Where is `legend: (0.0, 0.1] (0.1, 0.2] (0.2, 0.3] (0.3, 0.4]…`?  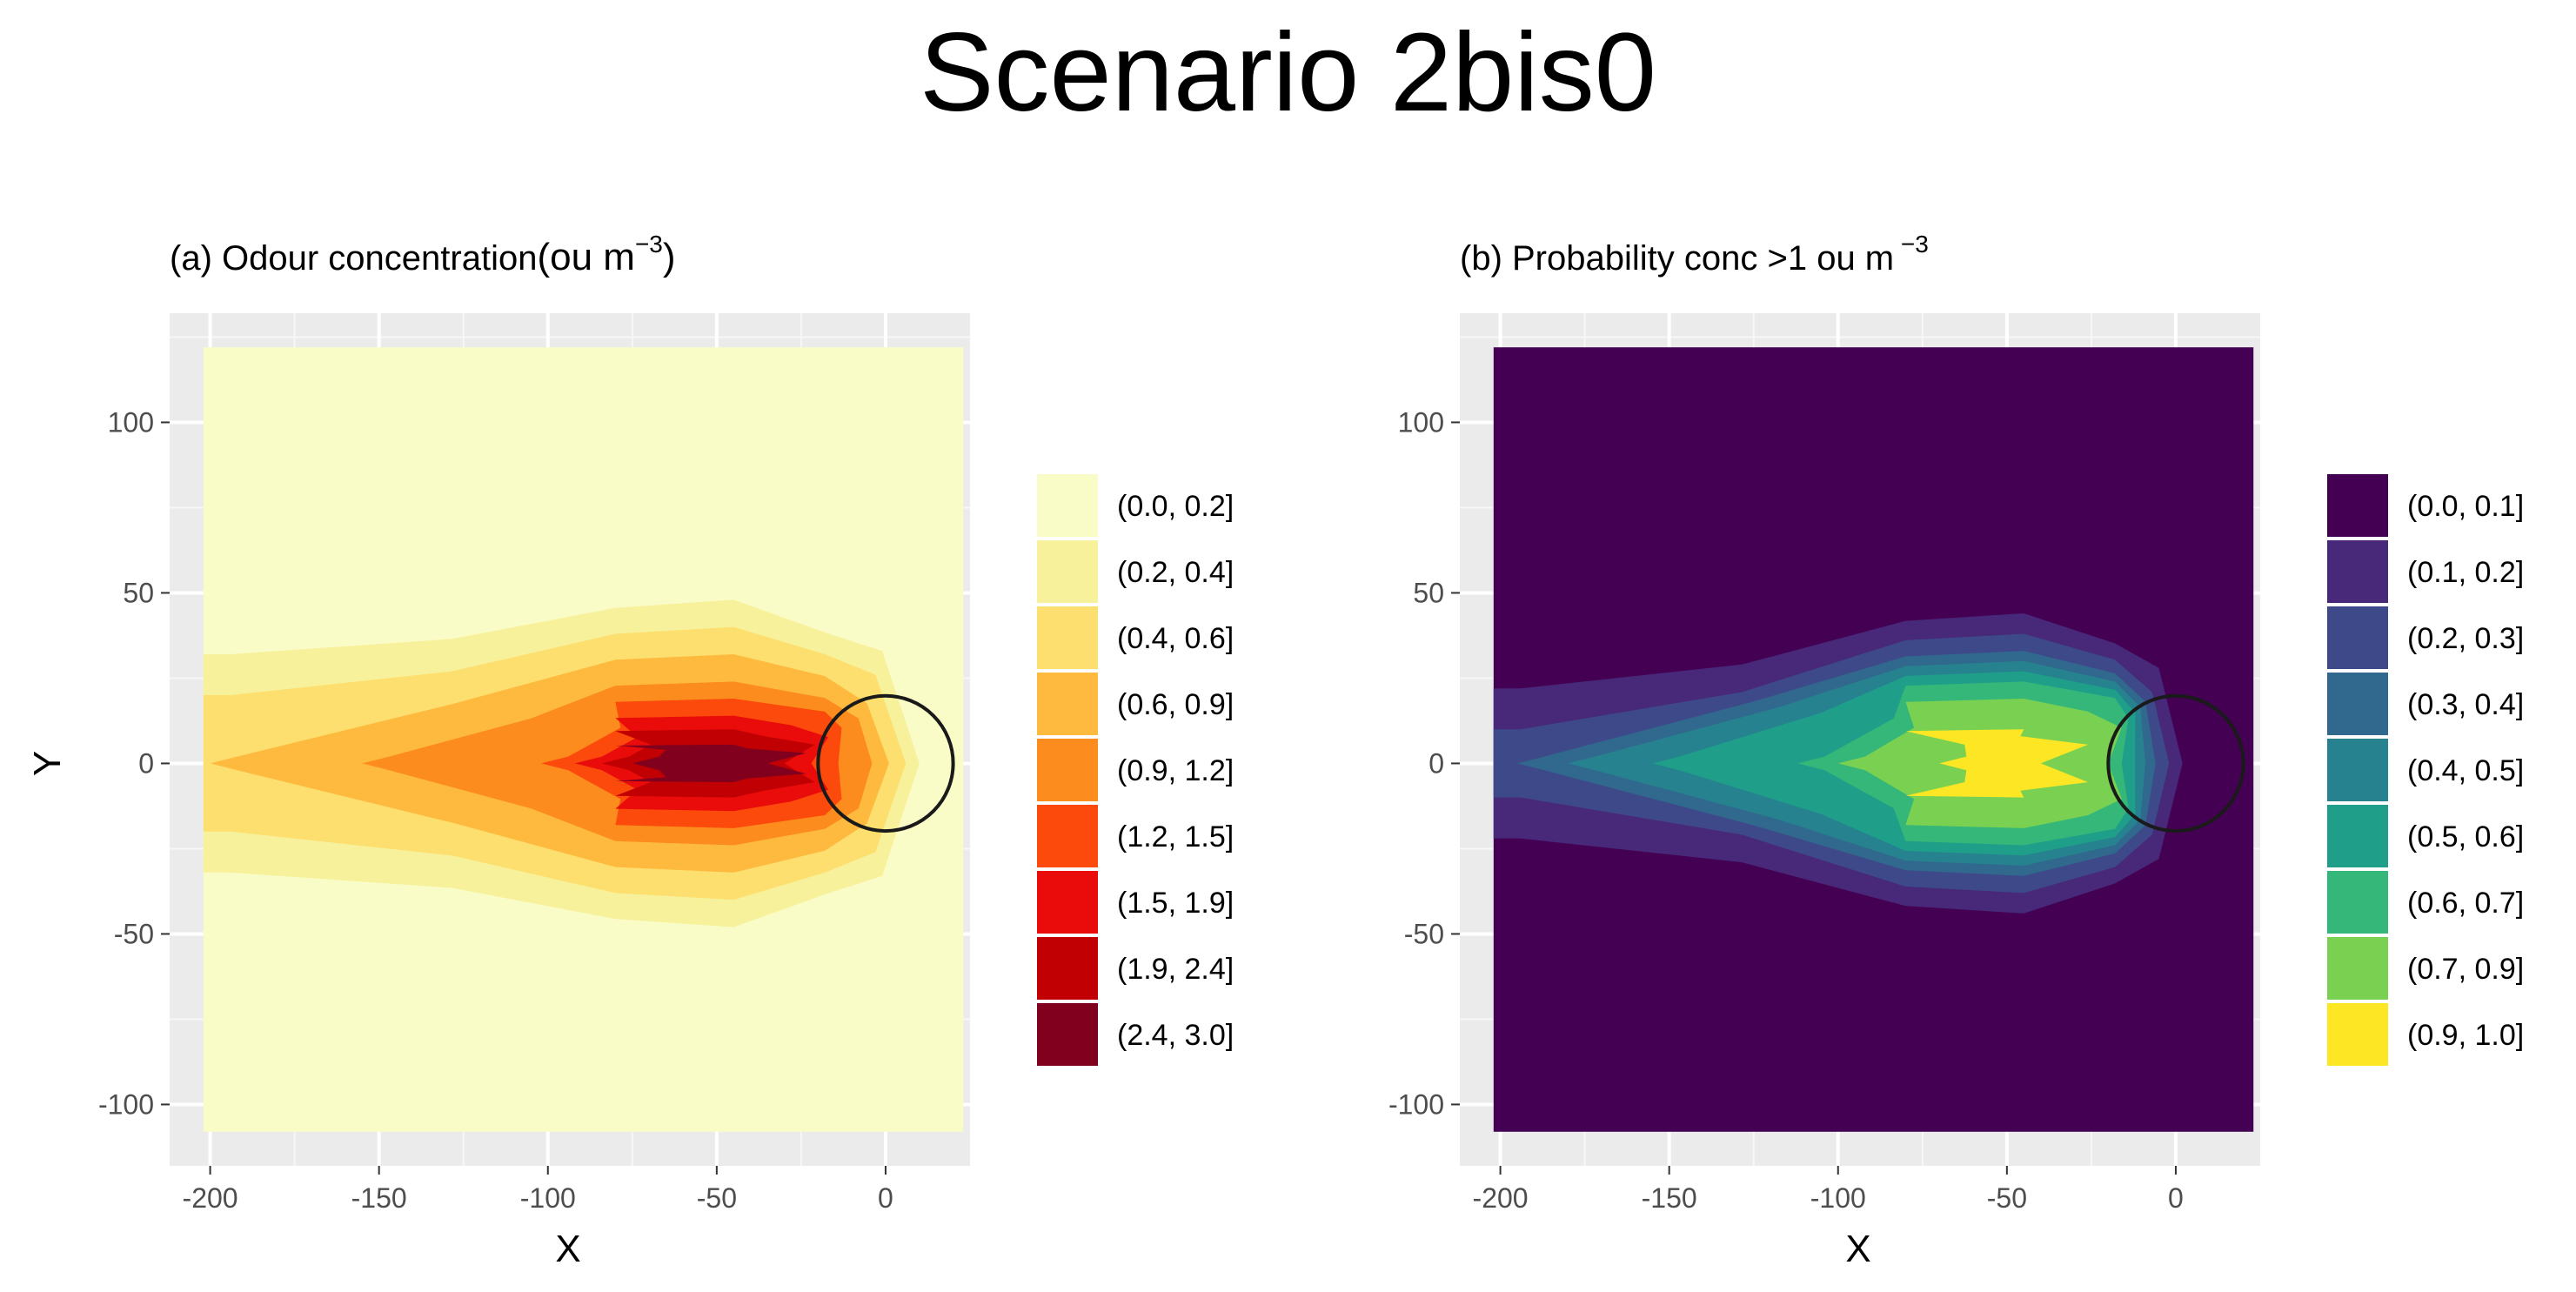
legend: (0.0, 0.1] (0.1, 0.2] (0.2, 0.3] (0.3, 0.4]… is located at coordinates (2425, 770).